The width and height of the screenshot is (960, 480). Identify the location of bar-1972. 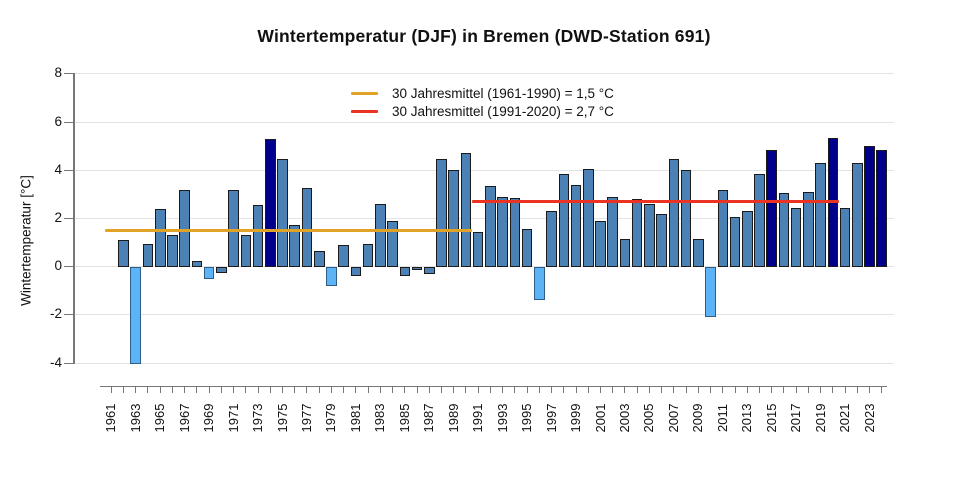
(246, 251).